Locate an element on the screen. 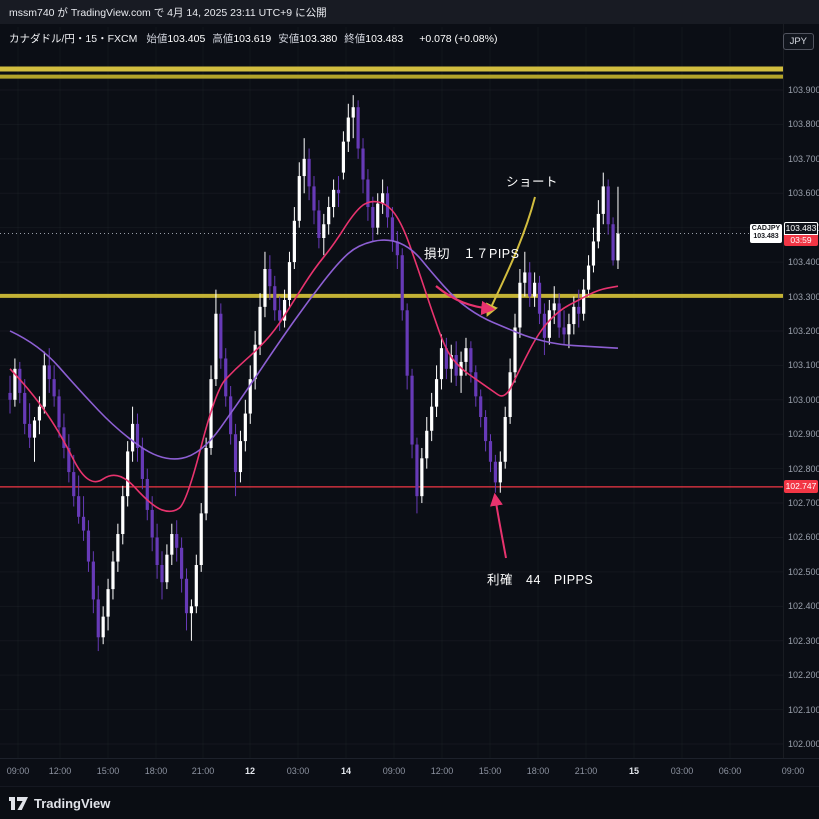 This screenshot has height=819, width=819. time-scale-date-label: 14 is located at coordinates (346, 771).